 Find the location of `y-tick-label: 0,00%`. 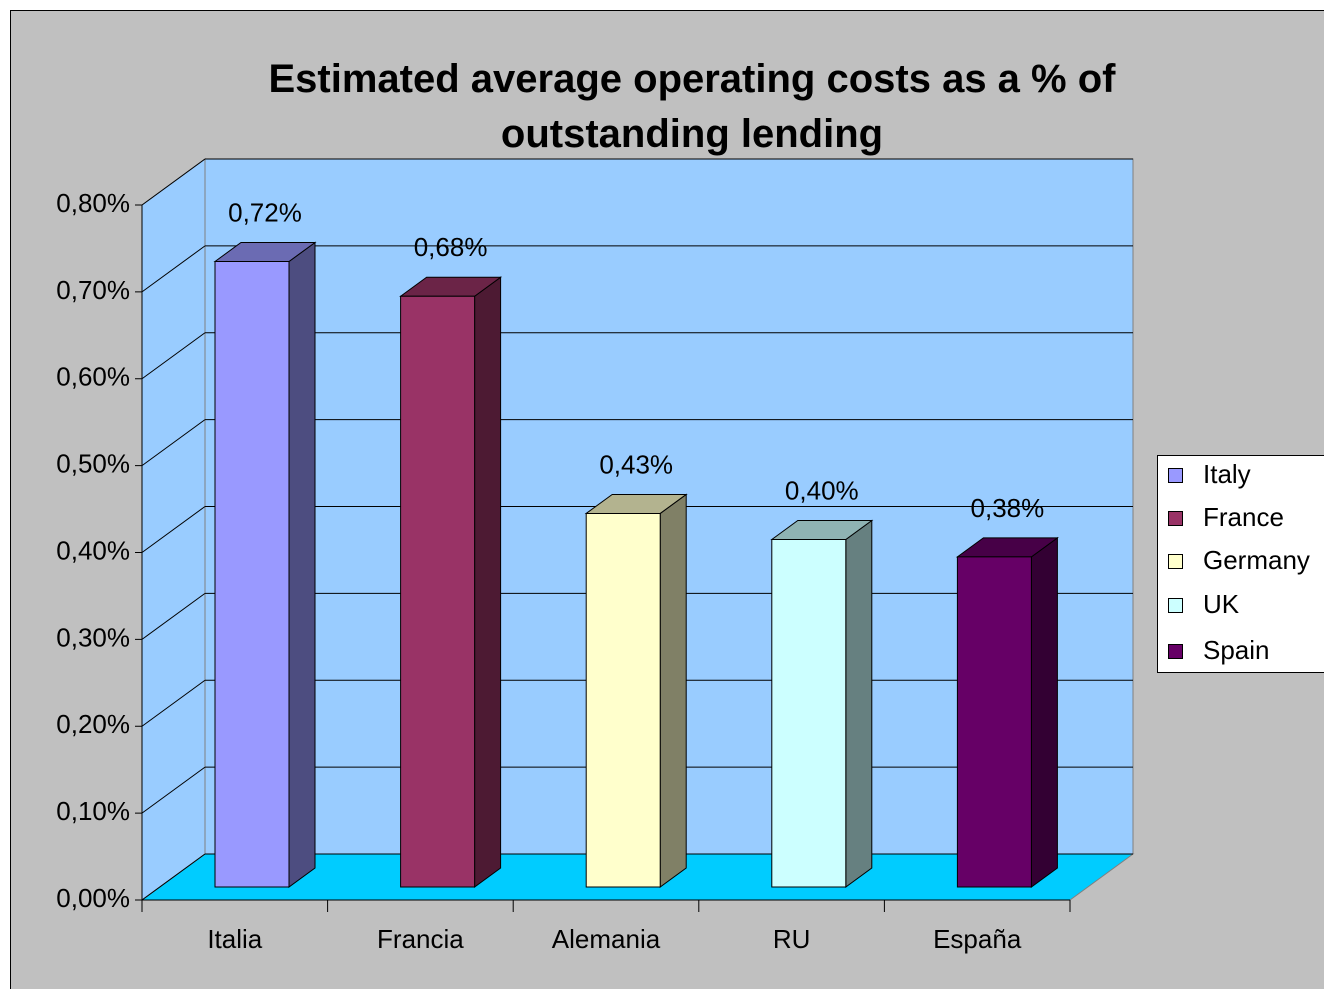

y-tick-label: 0,00% is located at coordinates (93, 898).